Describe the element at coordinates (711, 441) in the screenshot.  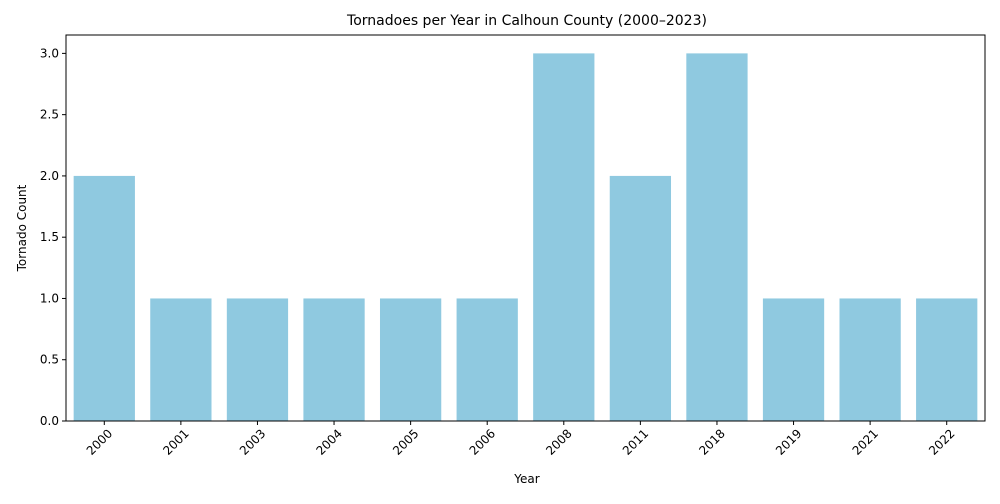
I see `x-tick-label-2018: 2018` at that location.